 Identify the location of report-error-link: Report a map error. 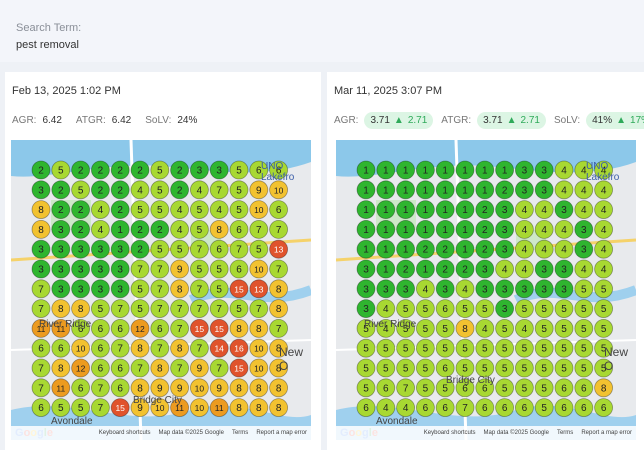
(281, 433).